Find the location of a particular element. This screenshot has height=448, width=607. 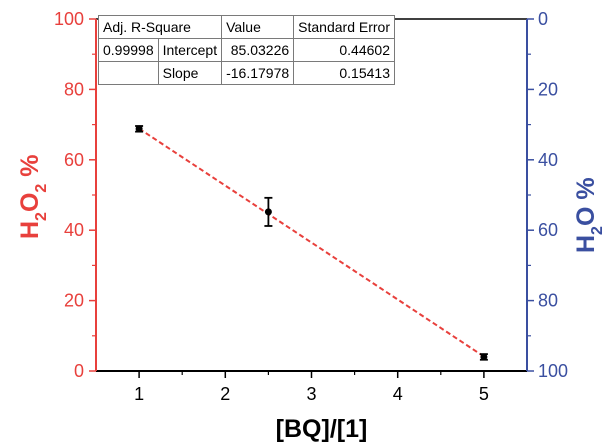

x-tick-label-1: 1 is located at coordinates (139, 394).